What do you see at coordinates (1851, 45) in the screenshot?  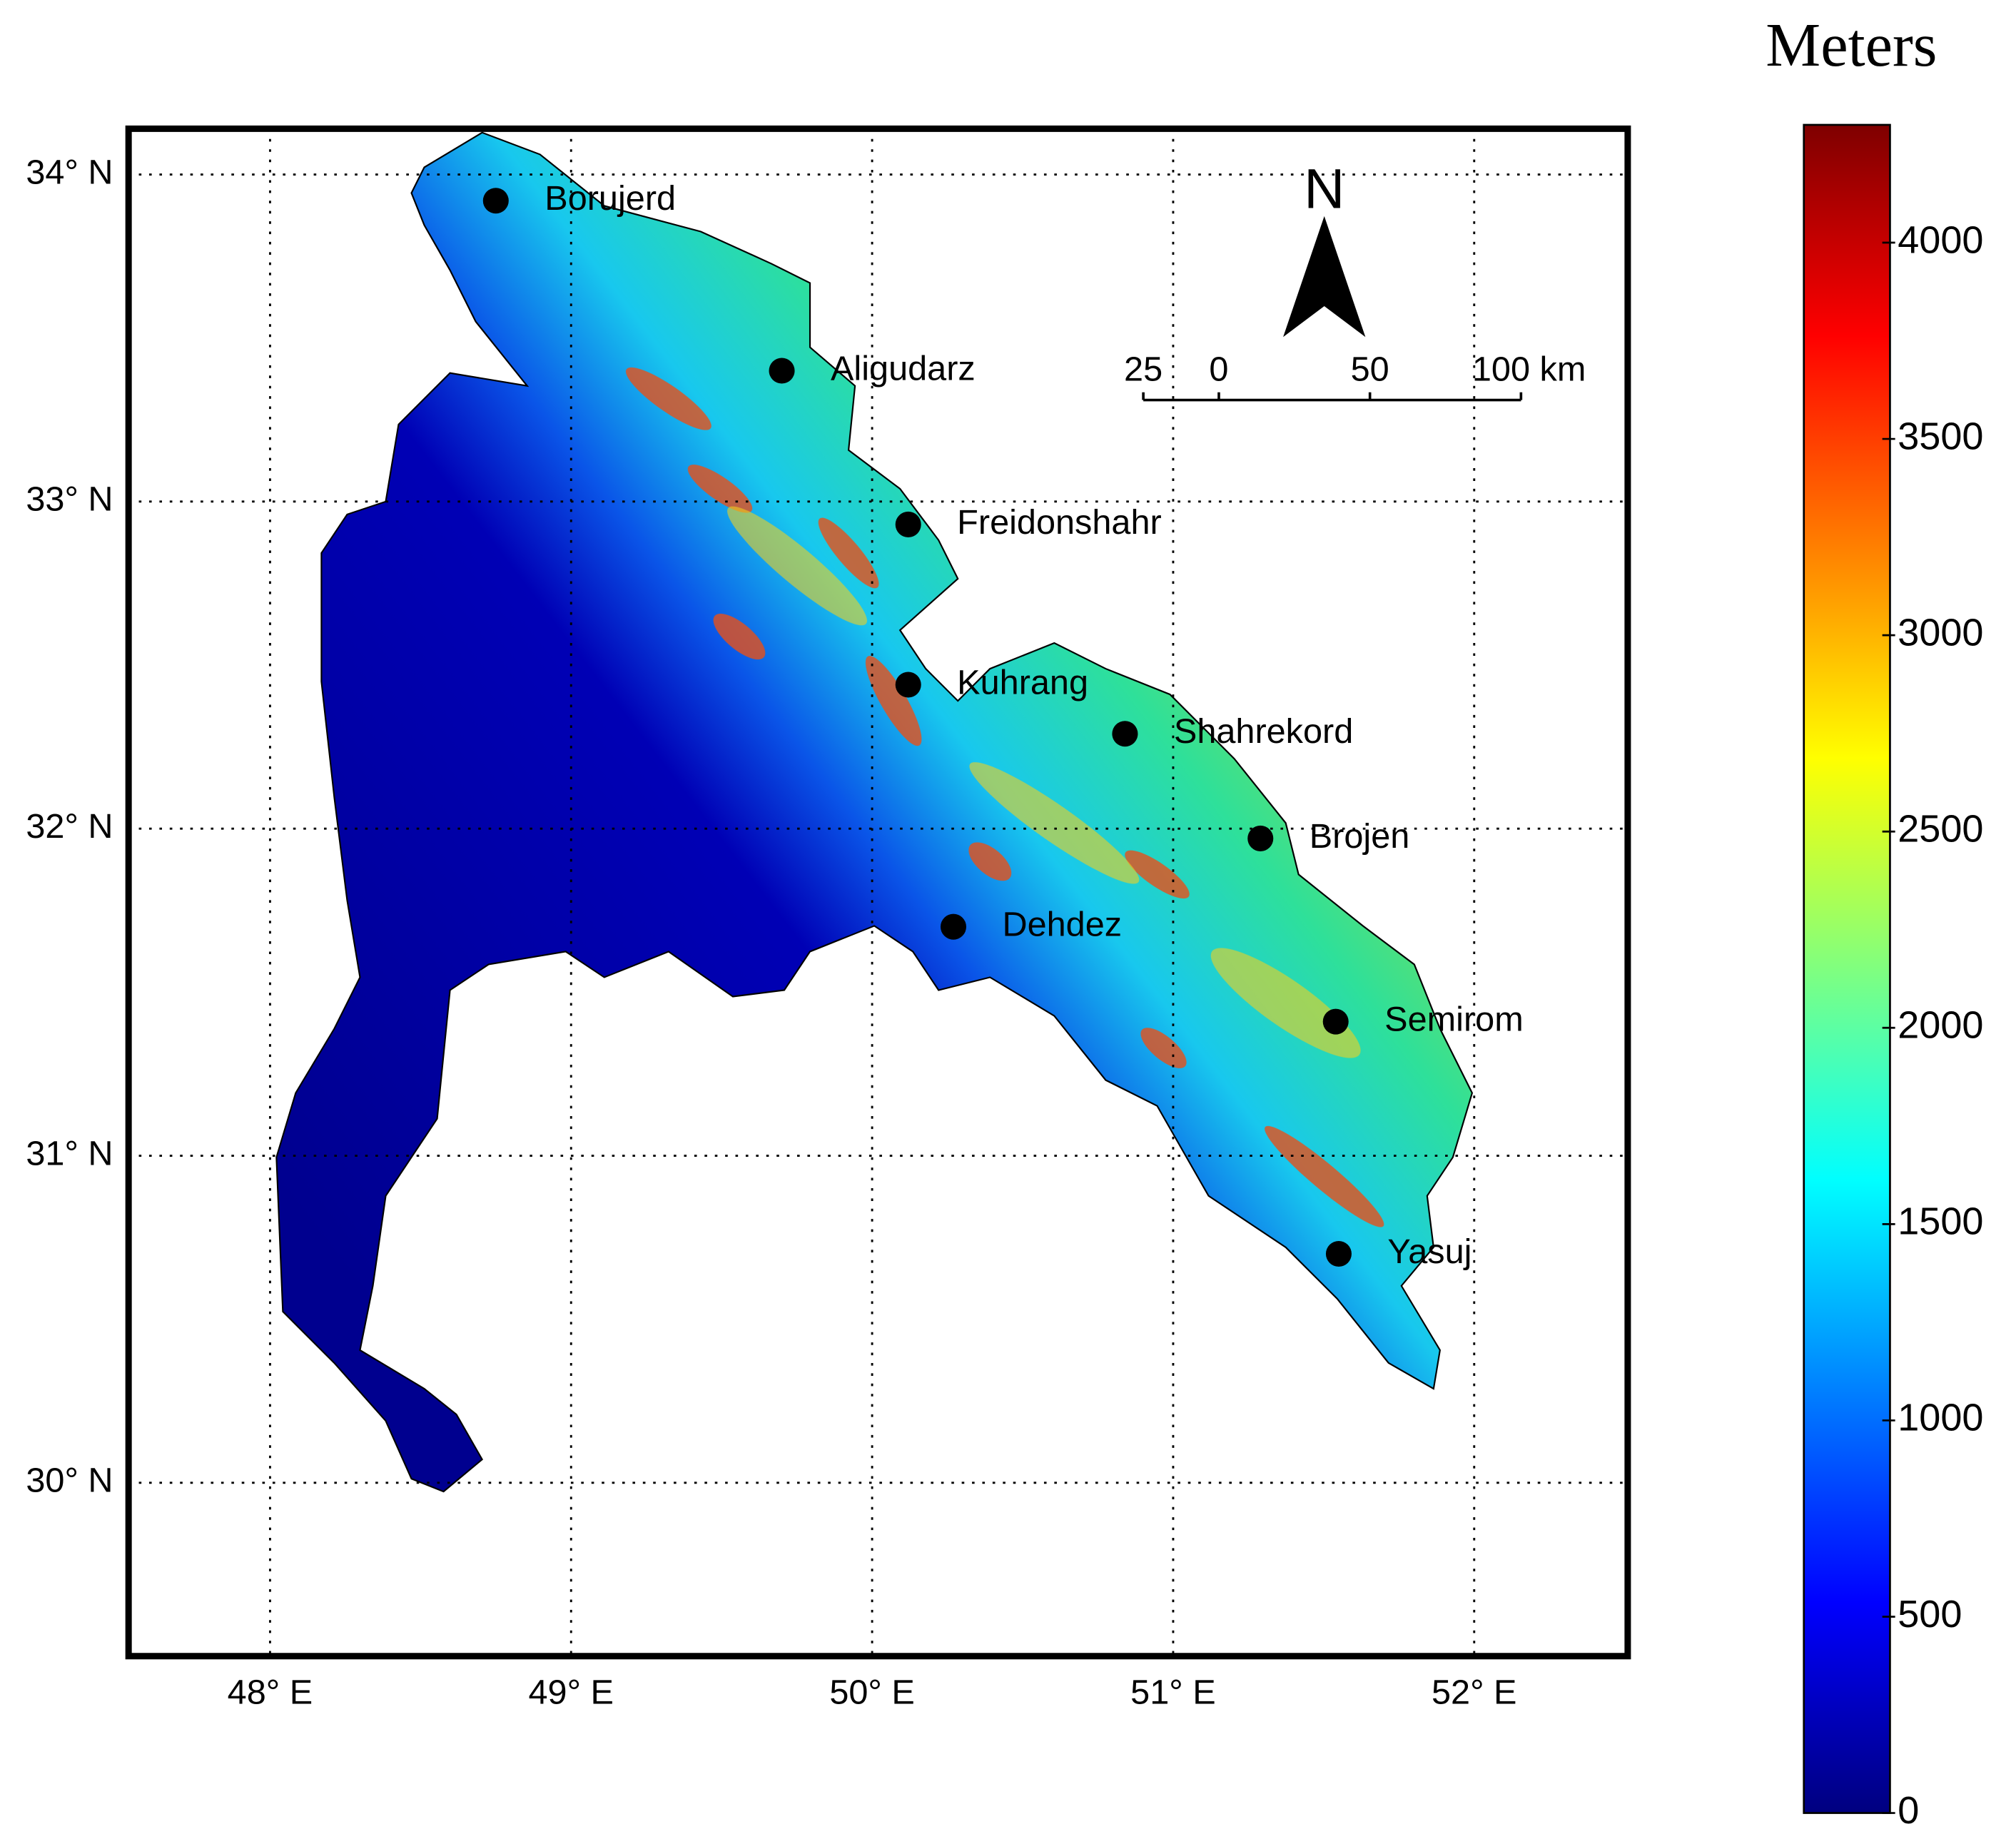 I see `colorbar-title: Meters` at bounding box center [1851, 45].